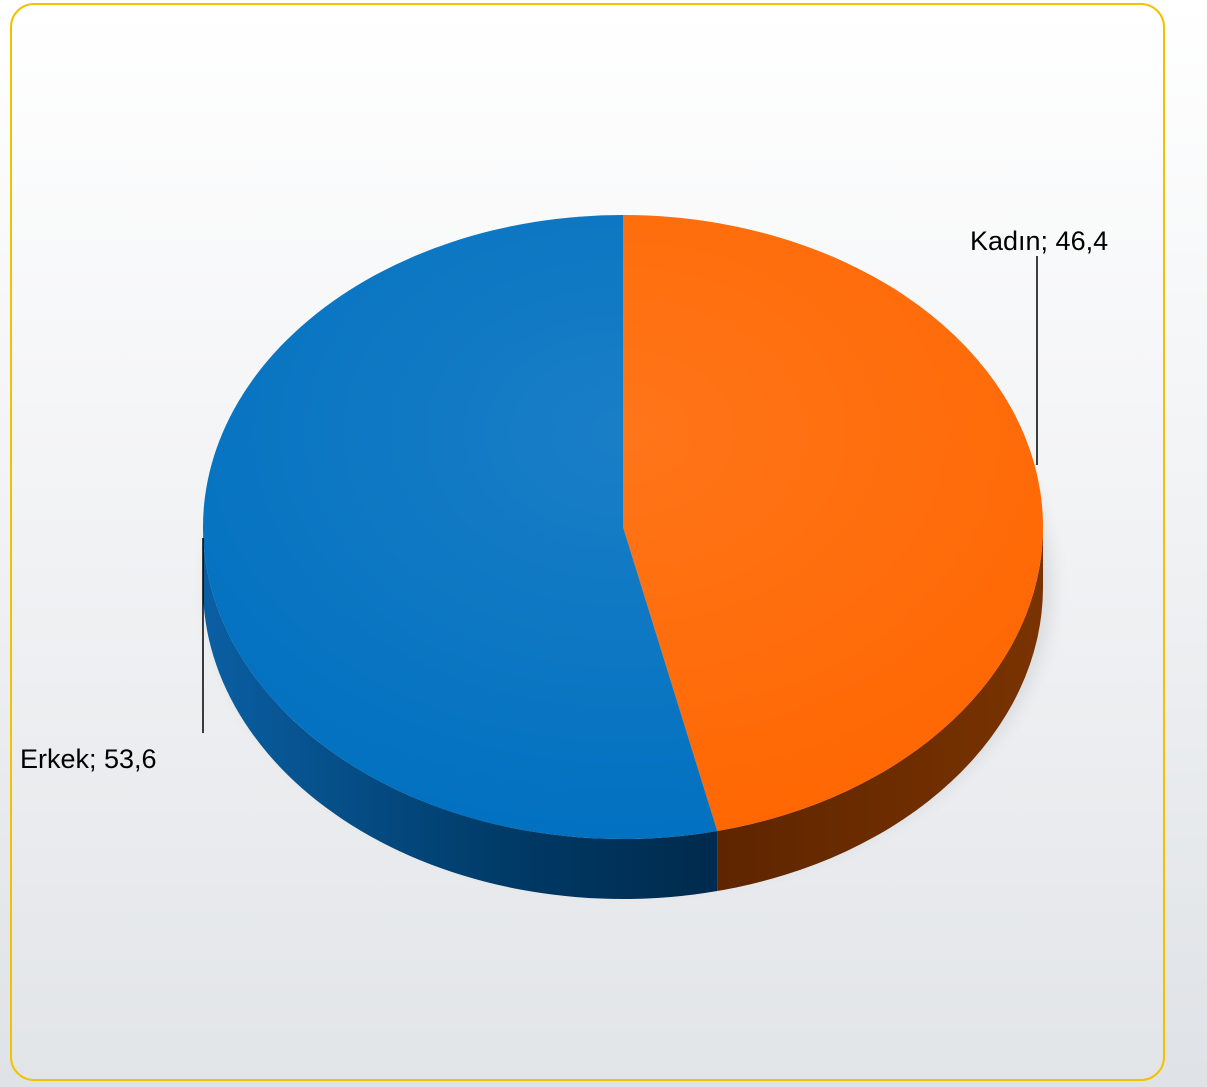 The image size is (1207, 1087). I want to click on data-label-erkek: Erkek; 53,6, so click(88, 759).